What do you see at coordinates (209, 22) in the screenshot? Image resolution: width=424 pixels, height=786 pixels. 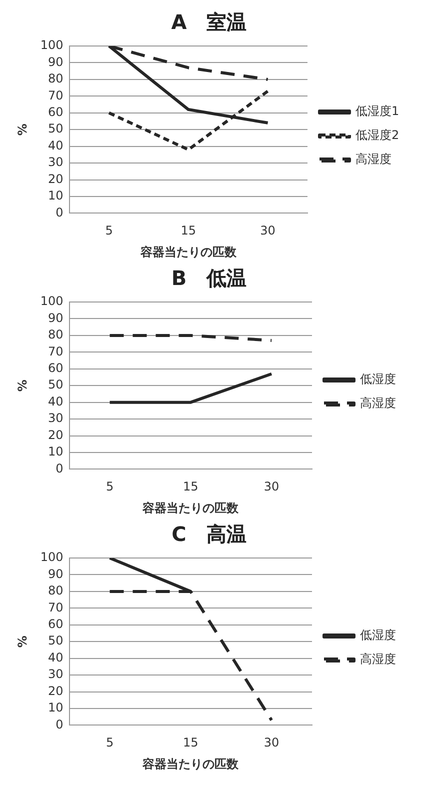 I see `chart-title: A 室温` at bounding box center [209, 22].